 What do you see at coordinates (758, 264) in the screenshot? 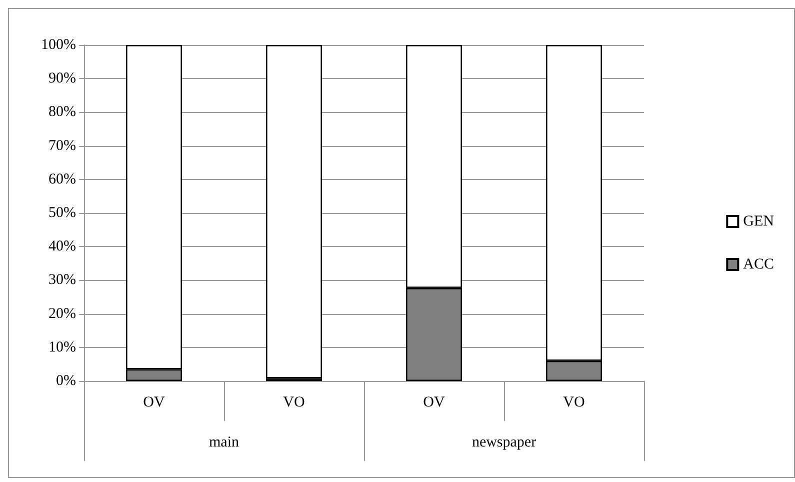
I see `legend-label: ACC` at bounding box center [758, 264].